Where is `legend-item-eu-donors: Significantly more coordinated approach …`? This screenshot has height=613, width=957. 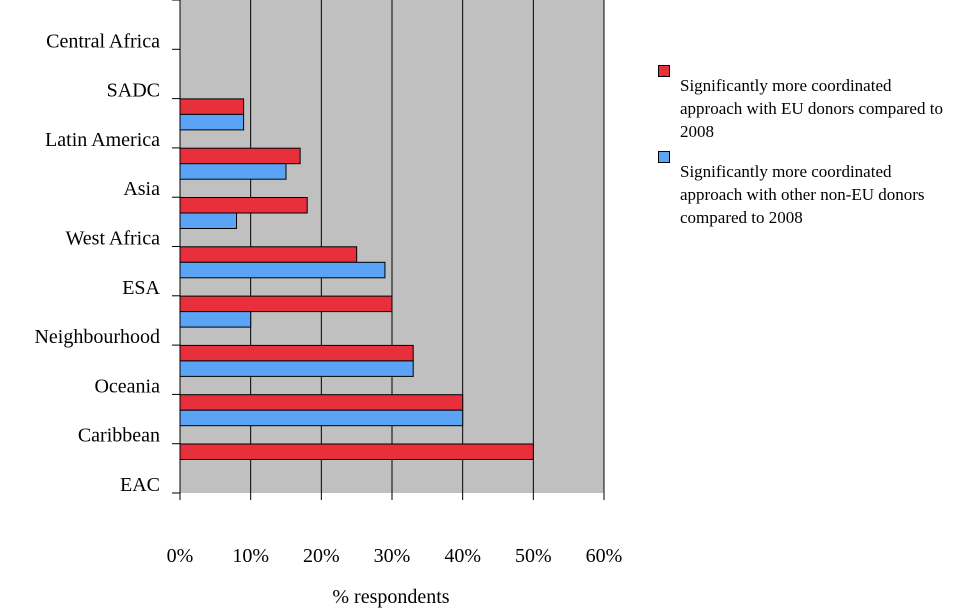
legend-item-eu-donors: Significantly more coordinated approach … is located at coordinates (806, 102).